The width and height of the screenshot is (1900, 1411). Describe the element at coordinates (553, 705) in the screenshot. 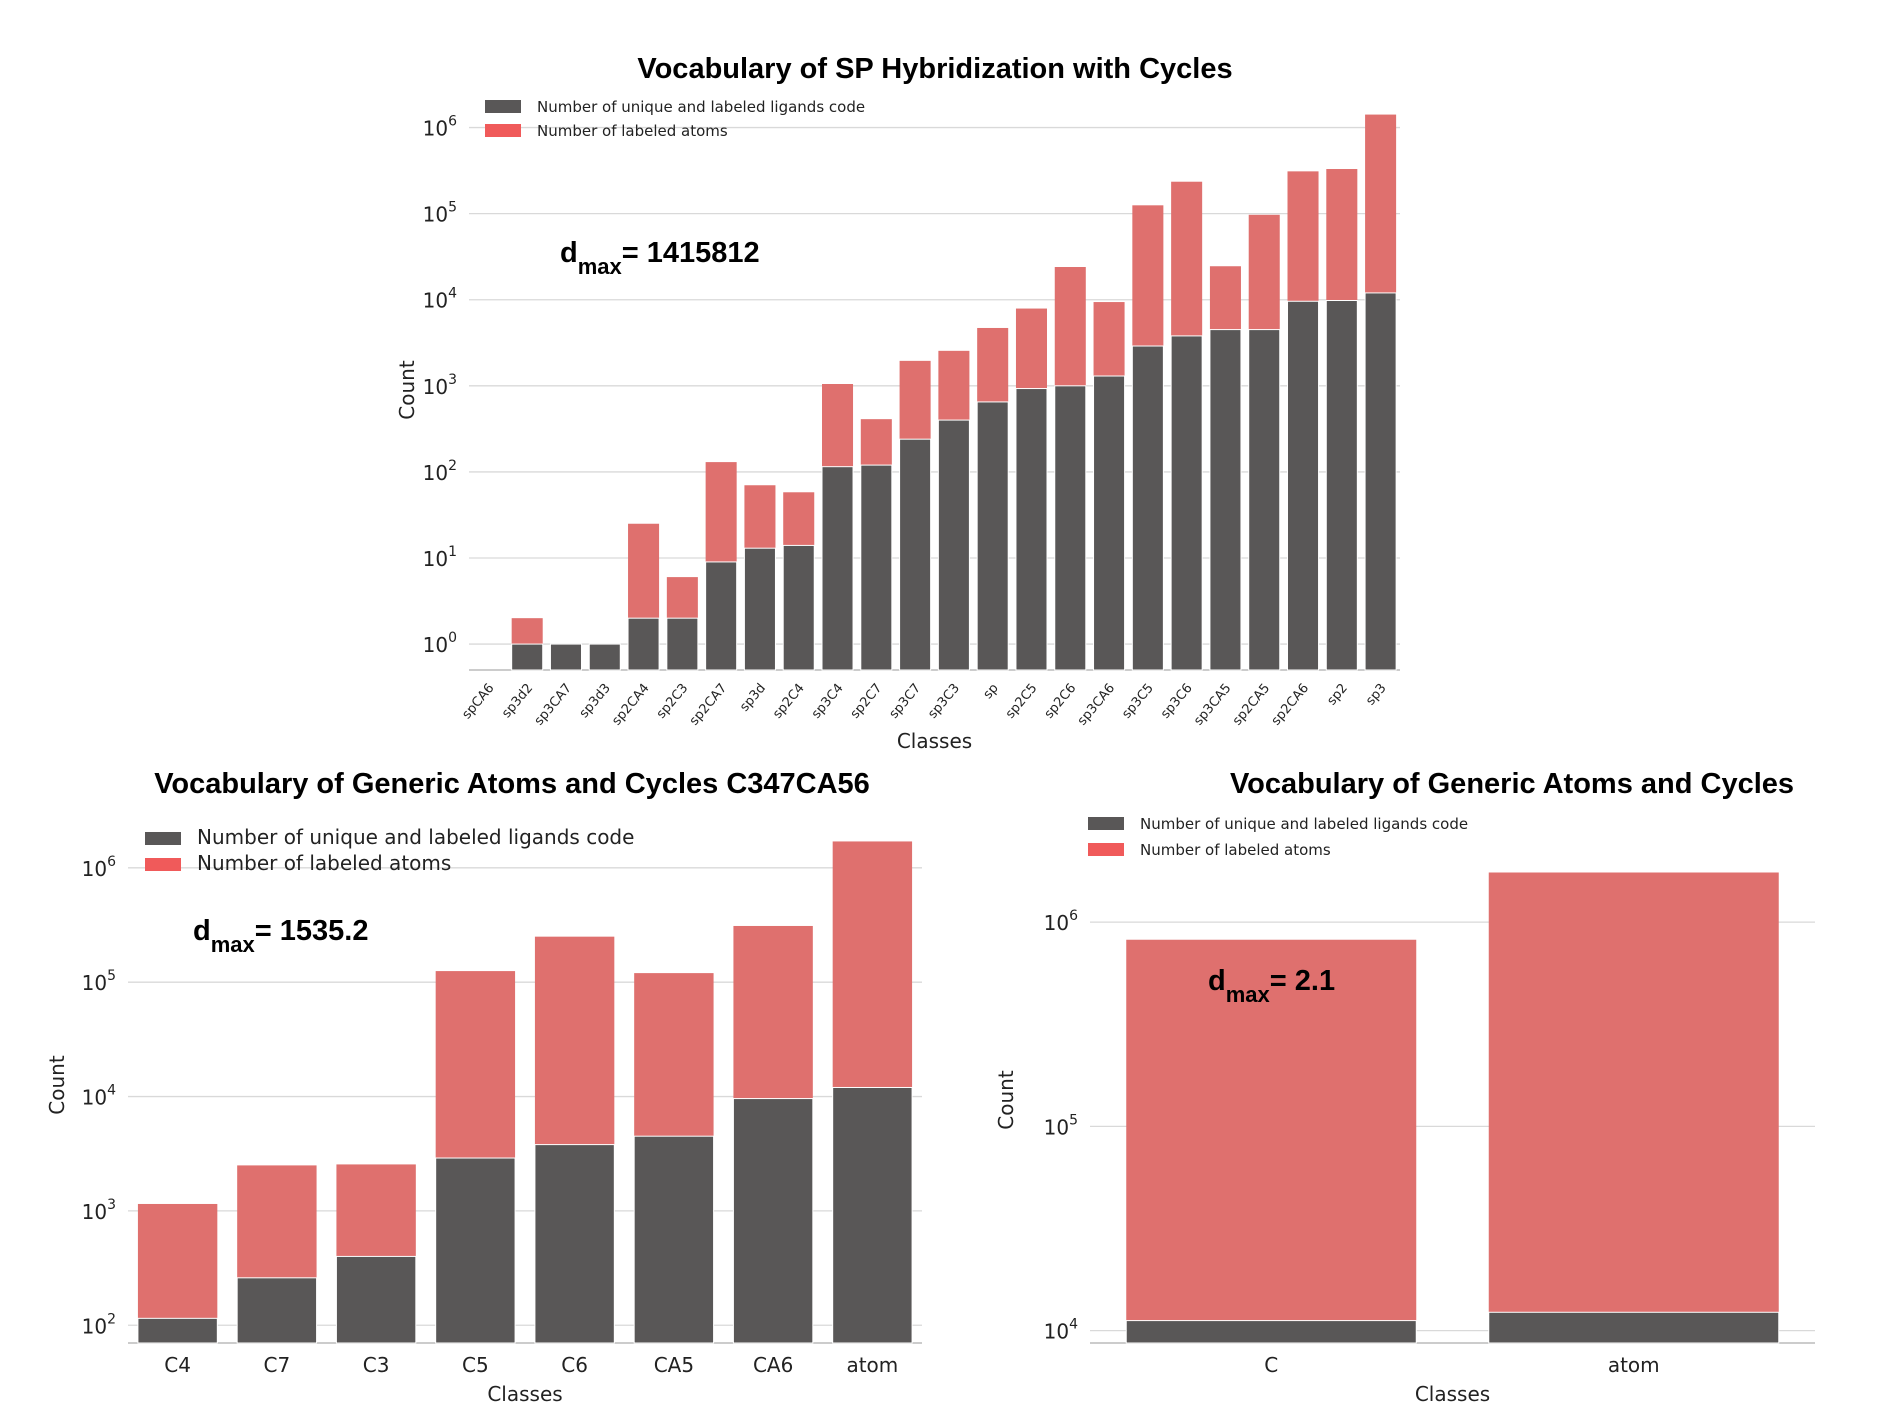

I see `x-tick-label: sp3CA7` at that location.